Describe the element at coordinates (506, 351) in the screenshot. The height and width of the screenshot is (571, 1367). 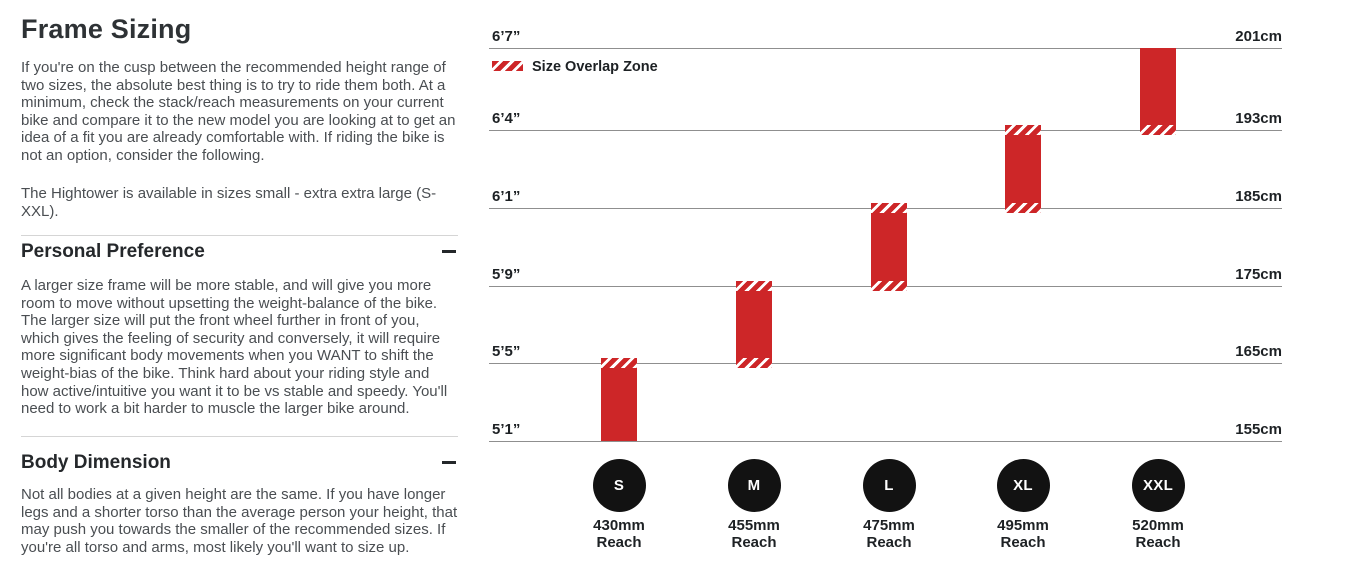
I see `height-label-ft: 5’5”` at that location.